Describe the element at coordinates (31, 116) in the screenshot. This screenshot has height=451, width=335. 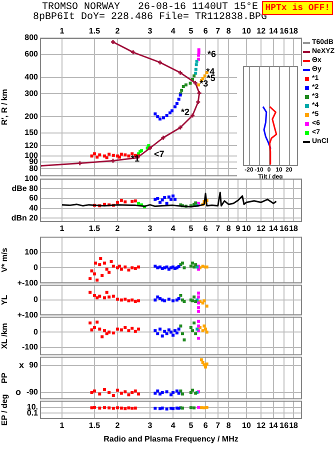
I see `y-tick-label: 200` at that location.